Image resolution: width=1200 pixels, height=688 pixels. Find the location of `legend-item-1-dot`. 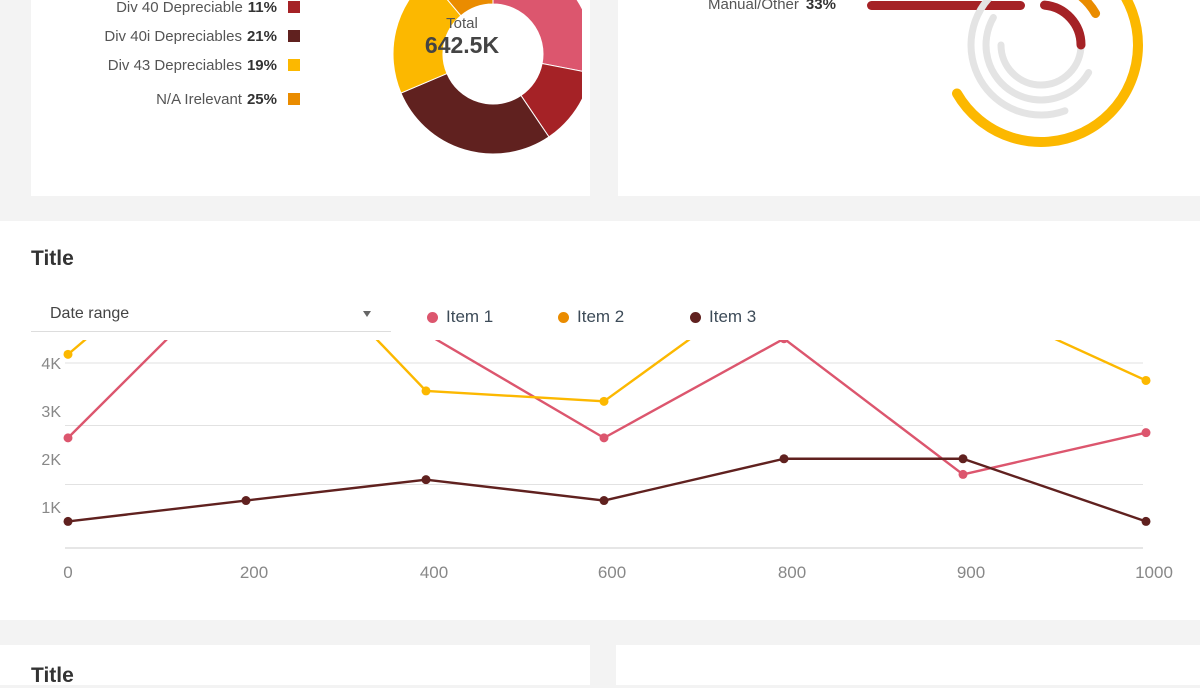

legend-item-1-dot is located at coordinates (432, 317).